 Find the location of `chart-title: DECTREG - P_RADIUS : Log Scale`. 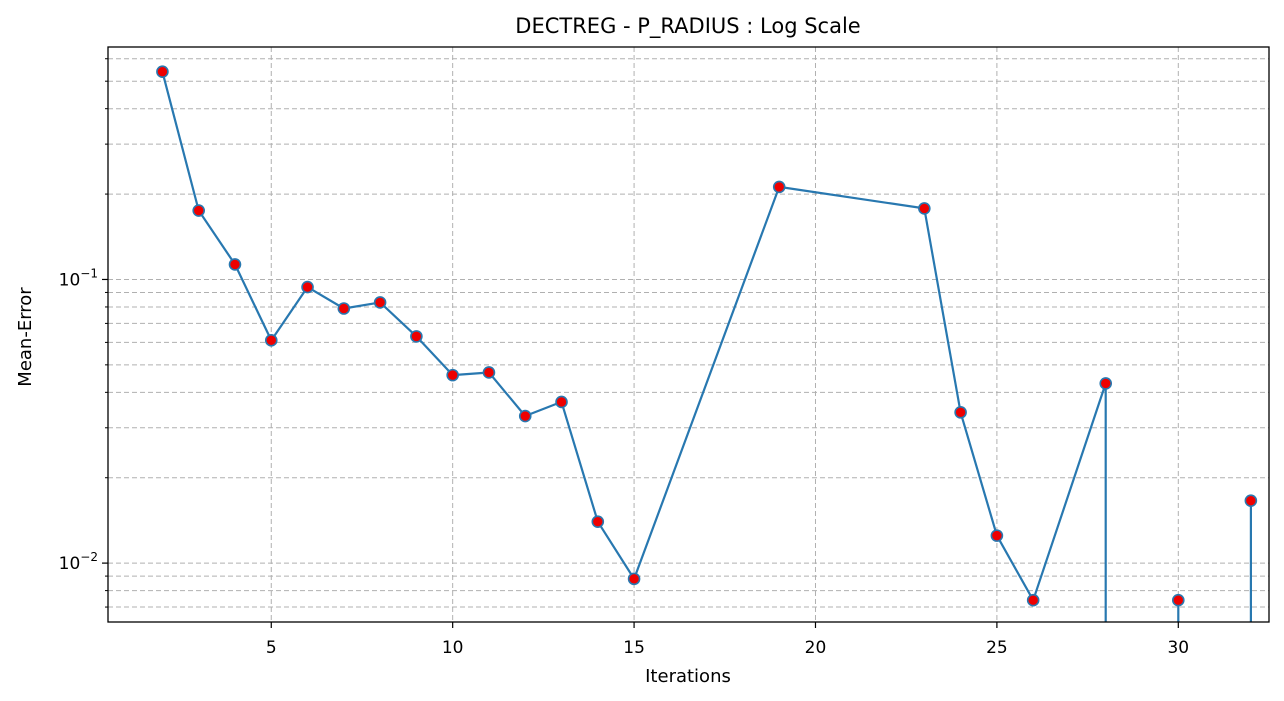

chart-title: DECTREG - P_RADIUS : Log Scale is located at coordinates (687, 26).